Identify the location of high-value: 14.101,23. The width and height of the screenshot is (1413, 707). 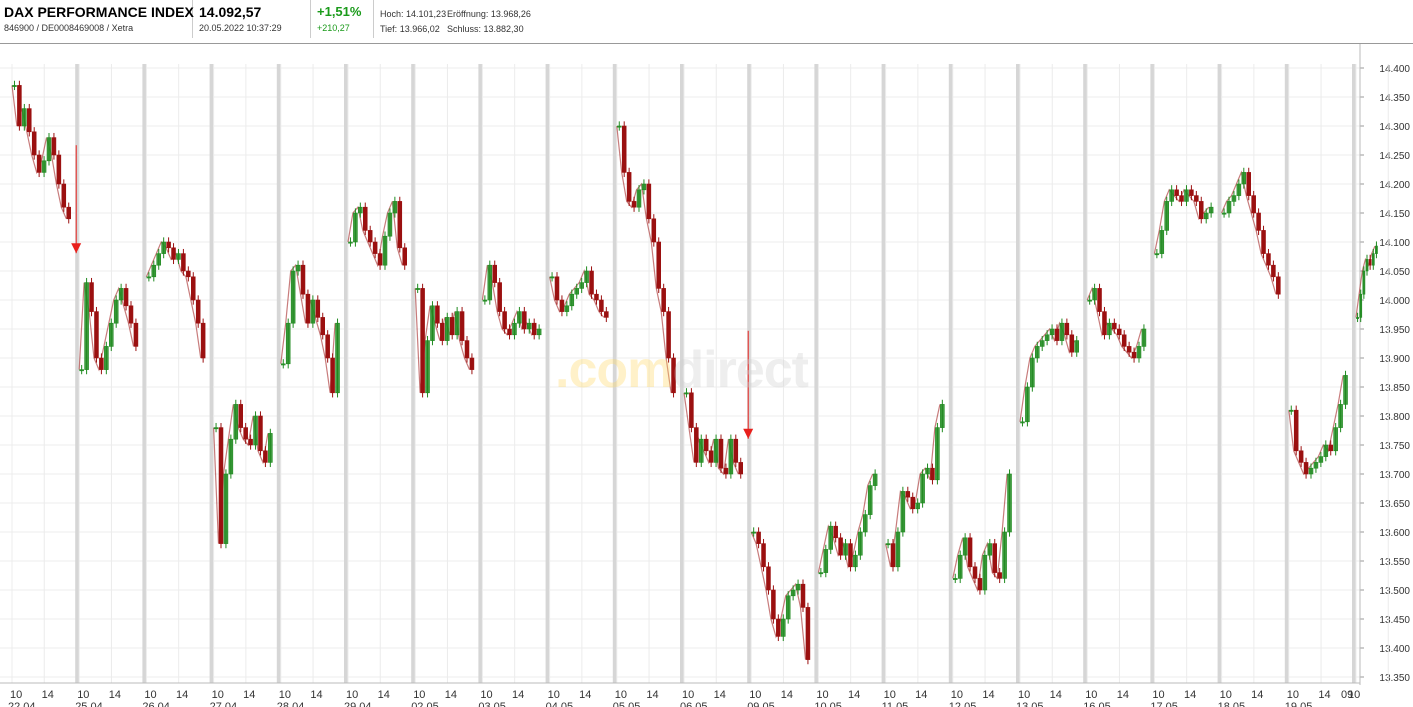
(426, 14).